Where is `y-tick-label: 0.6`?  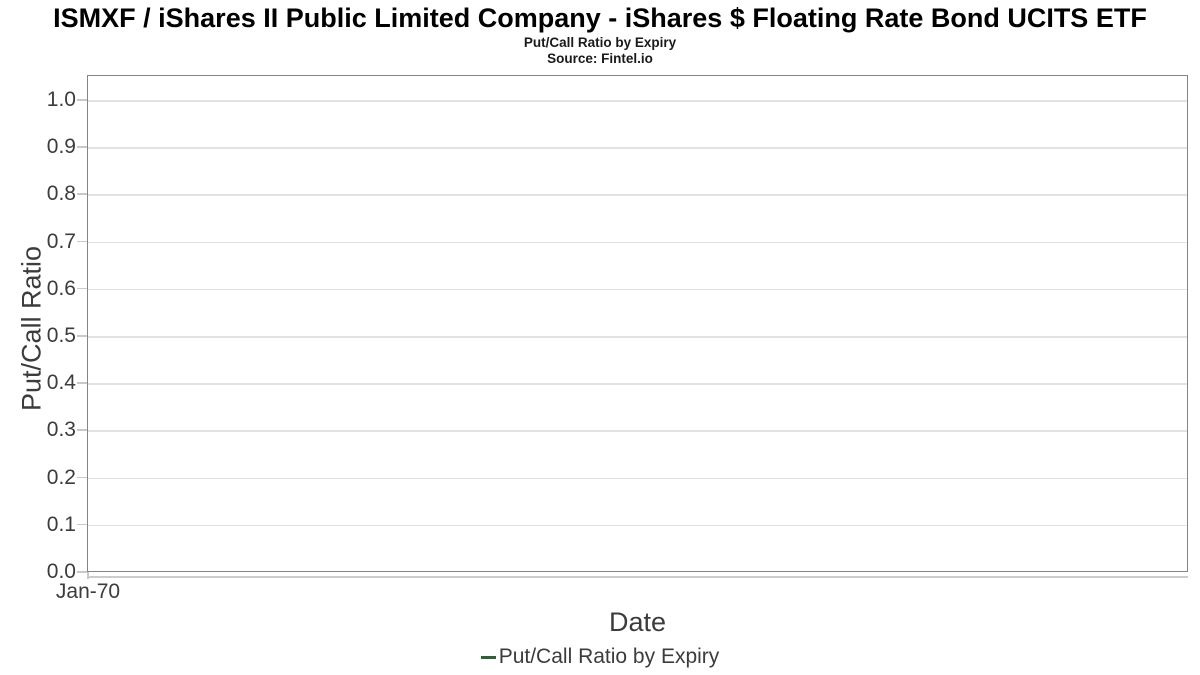
y-tick-label: 0.6 is located at coordinates (61, 288).